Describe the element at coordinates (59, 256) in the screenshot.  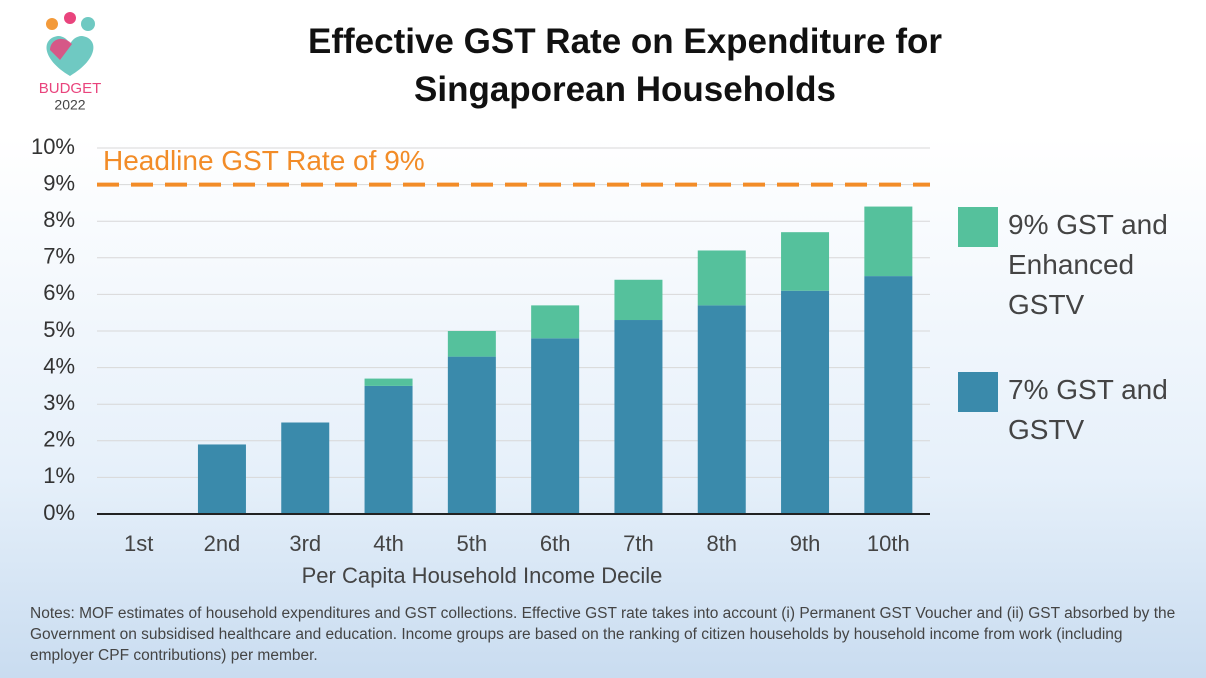
I see `y-tick-label: 7%` at that location.